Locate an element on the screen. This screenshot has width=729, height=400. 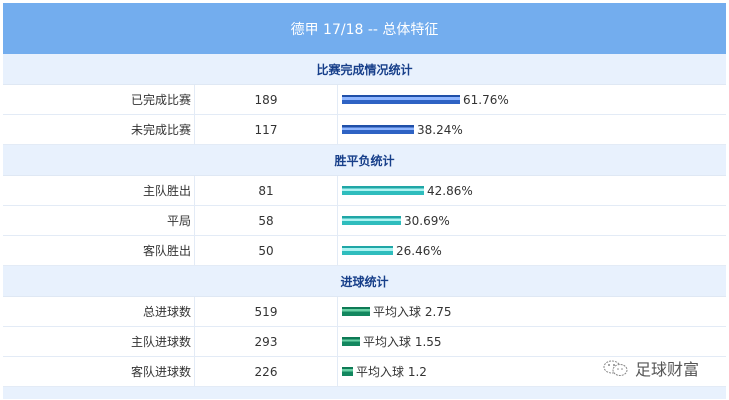
row-bar-cell: 平均入球 1.2 is located at coordinates (532, 371).